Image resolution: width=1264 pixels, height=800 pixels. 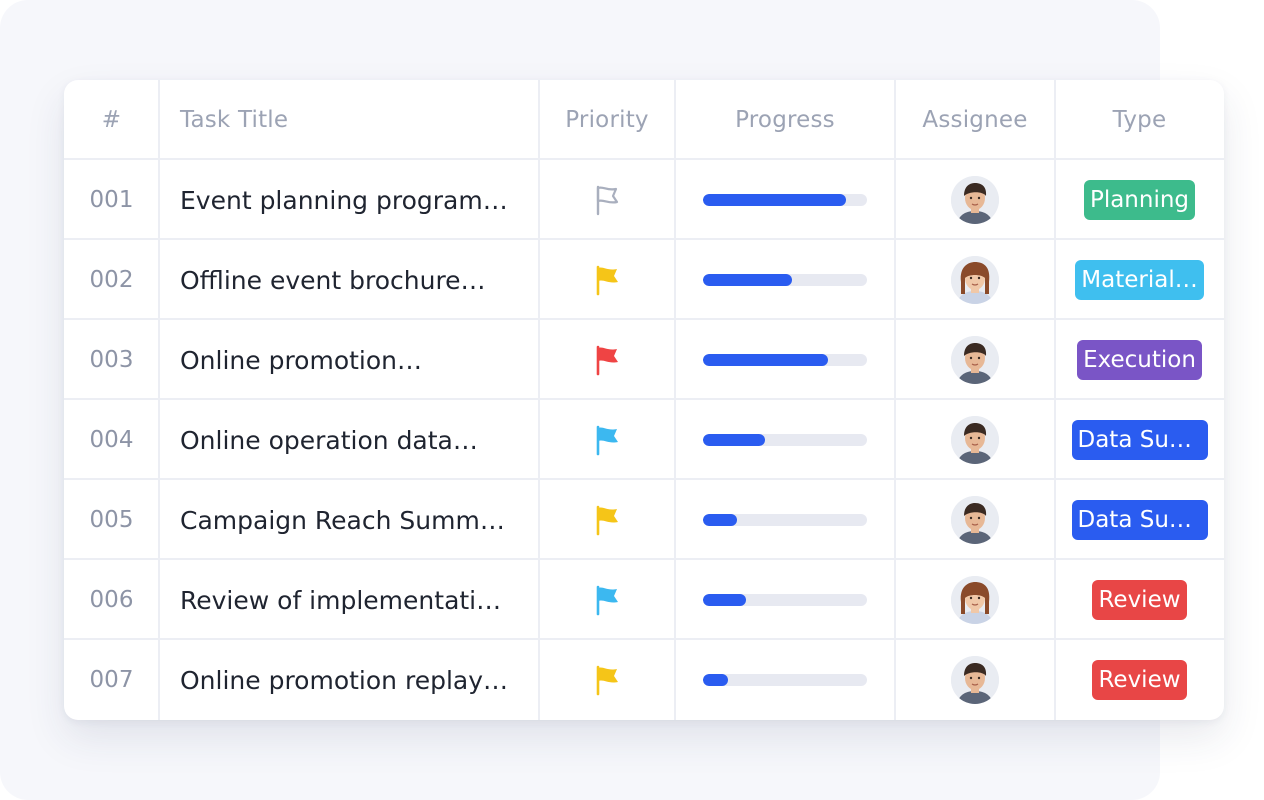 I want to click on type-cell: Planning, so click(x=1139, y=200).